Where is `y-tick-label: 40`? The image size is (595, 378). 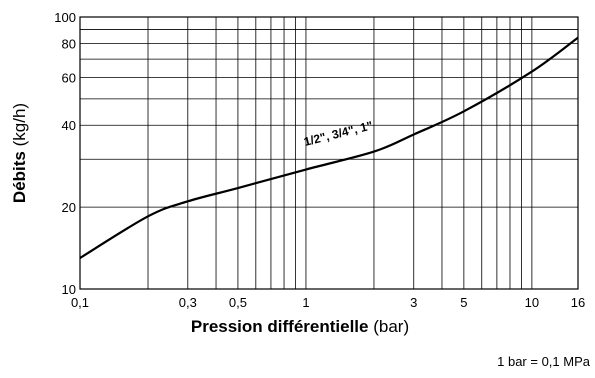
y-tick-label: 40 is located at coordinates (69, 125).